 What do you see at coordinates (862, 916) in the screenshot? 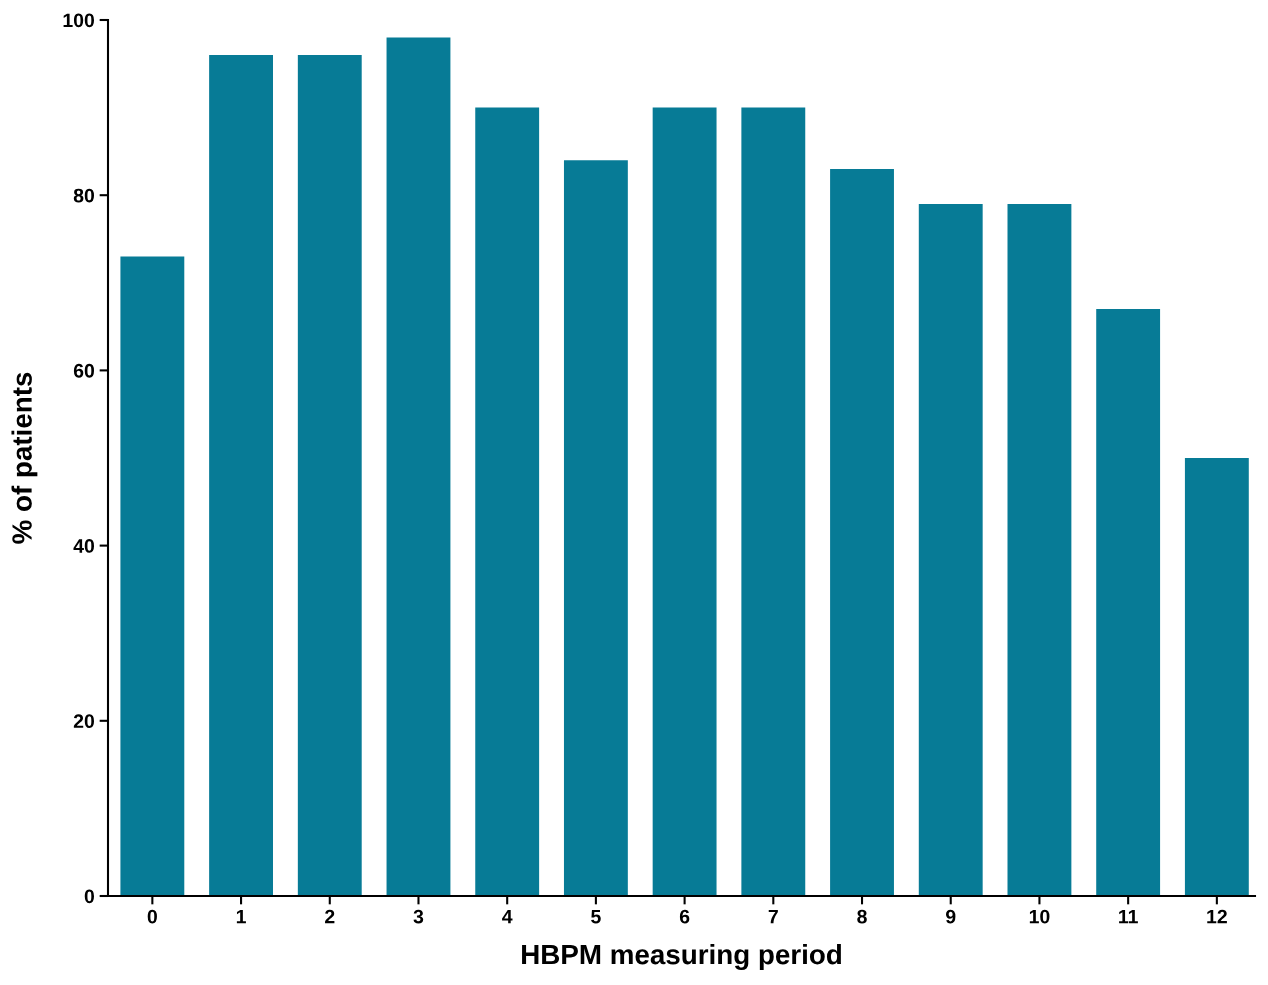
I see `x-tick-label: 8` at bounding box center [862, 916].